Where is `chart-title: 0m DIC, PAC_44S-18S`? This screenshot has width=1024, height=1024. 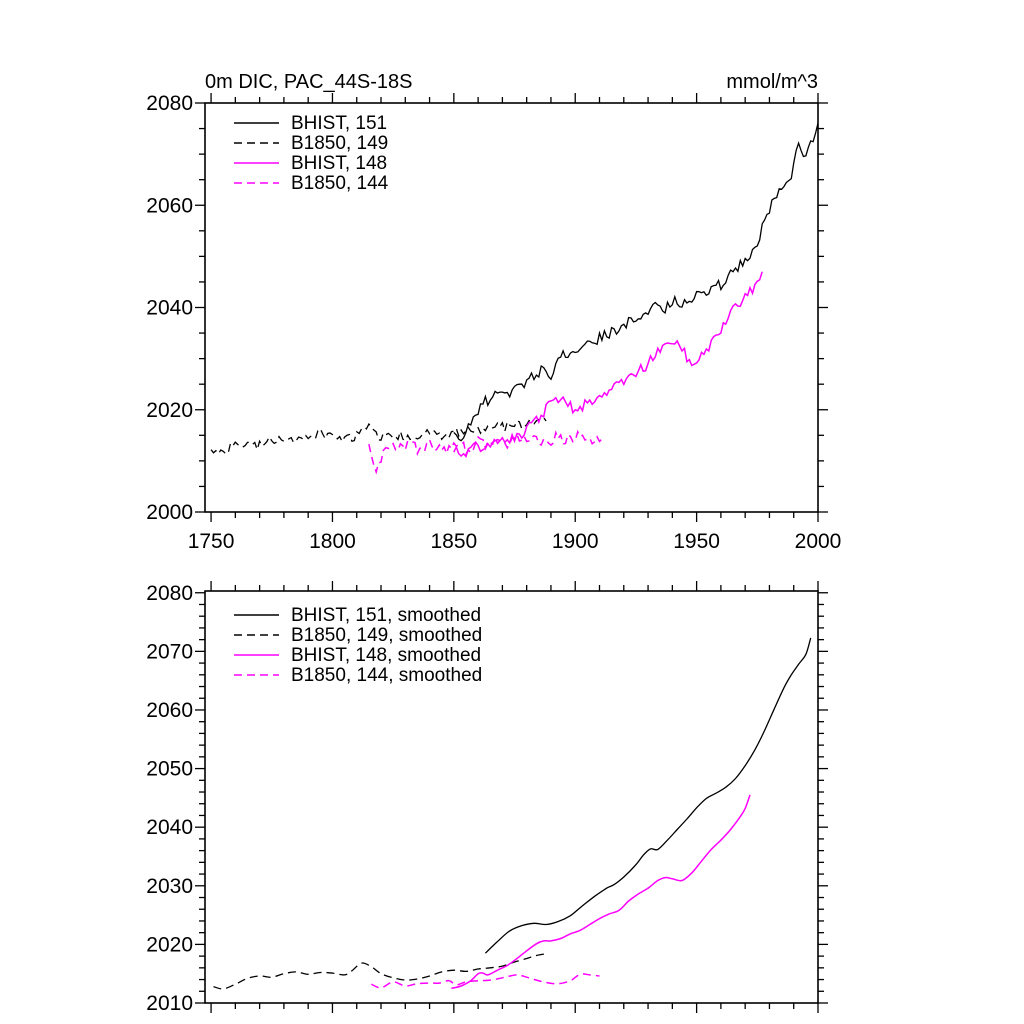
chart-title: 0m DIC, PAC_44S-18S is located at coordinates (309, 82).